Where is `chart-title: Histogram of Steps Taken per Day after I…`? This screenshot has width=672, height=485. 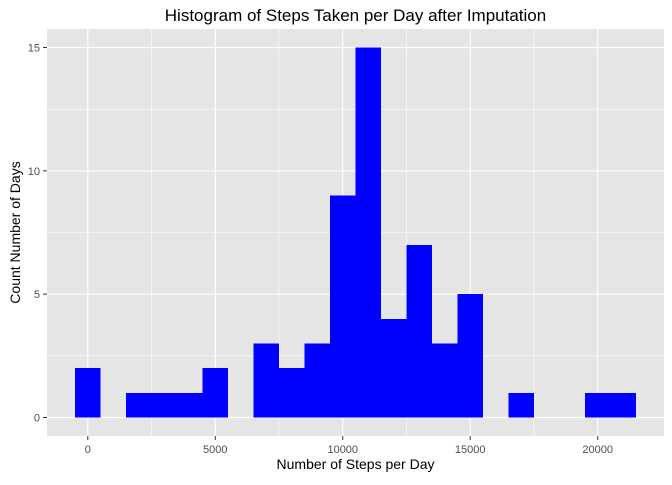 chart-title: Histogram of Steps Taken per Day after I… is located at coordinates (355, 15).